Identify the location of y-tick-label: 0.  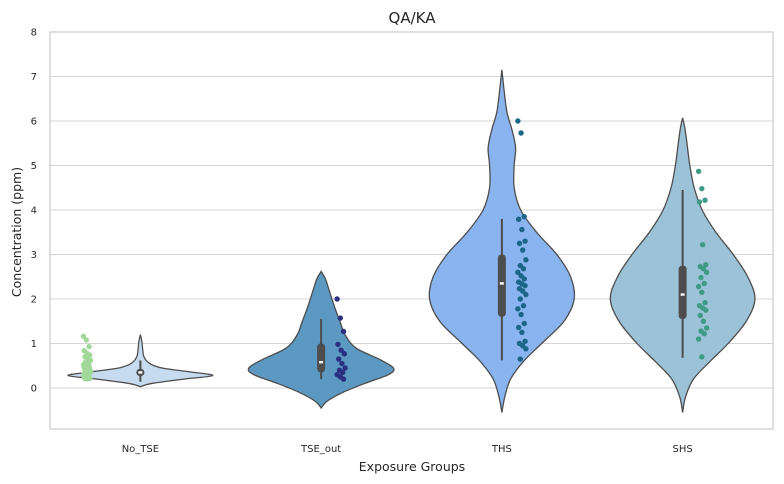
(34, 389).